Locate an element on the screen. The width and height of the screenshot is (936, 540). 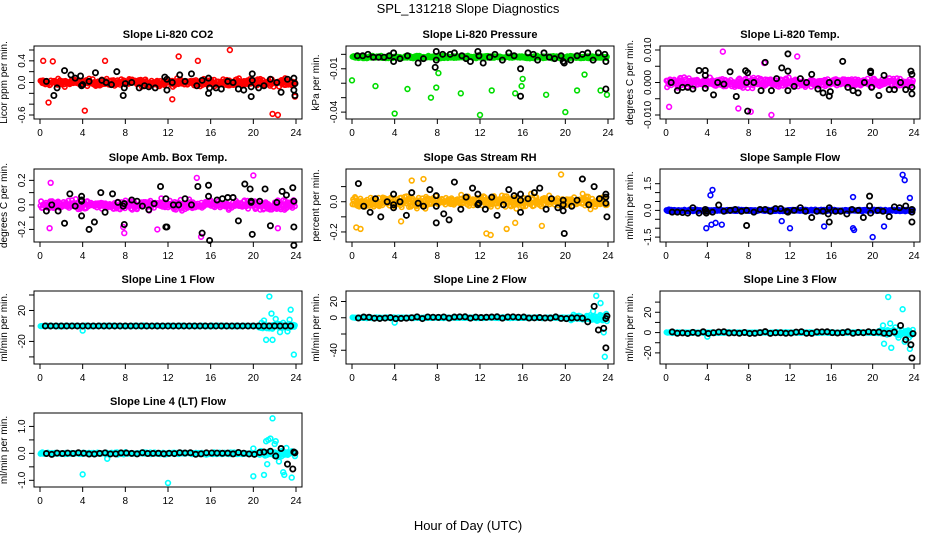
figure-xlabel: Hour of Day (UTC) is located at coordinates (468, 525).